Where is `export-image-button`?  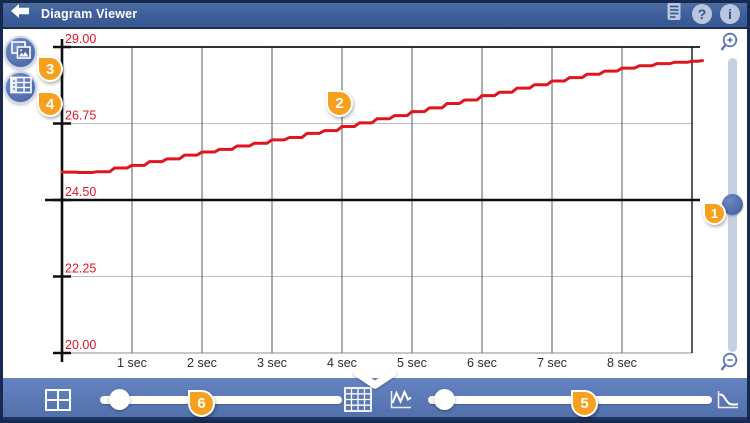
export-image-button is located at coordinates (20, 52).